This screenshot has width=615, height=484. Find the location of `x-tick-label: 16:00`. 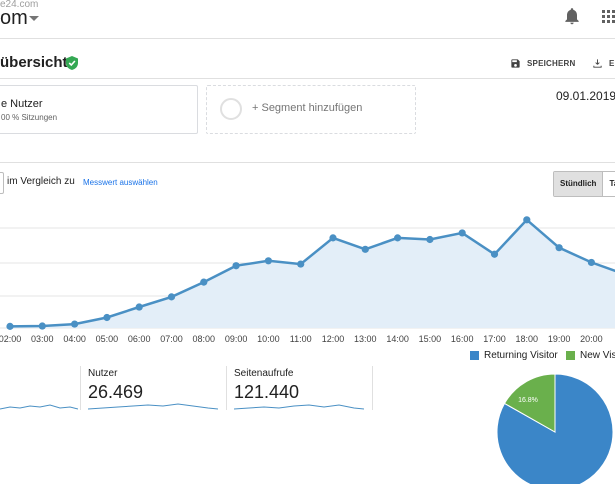

x-tick-label: 16:00 is located at coordinates (462, 339).